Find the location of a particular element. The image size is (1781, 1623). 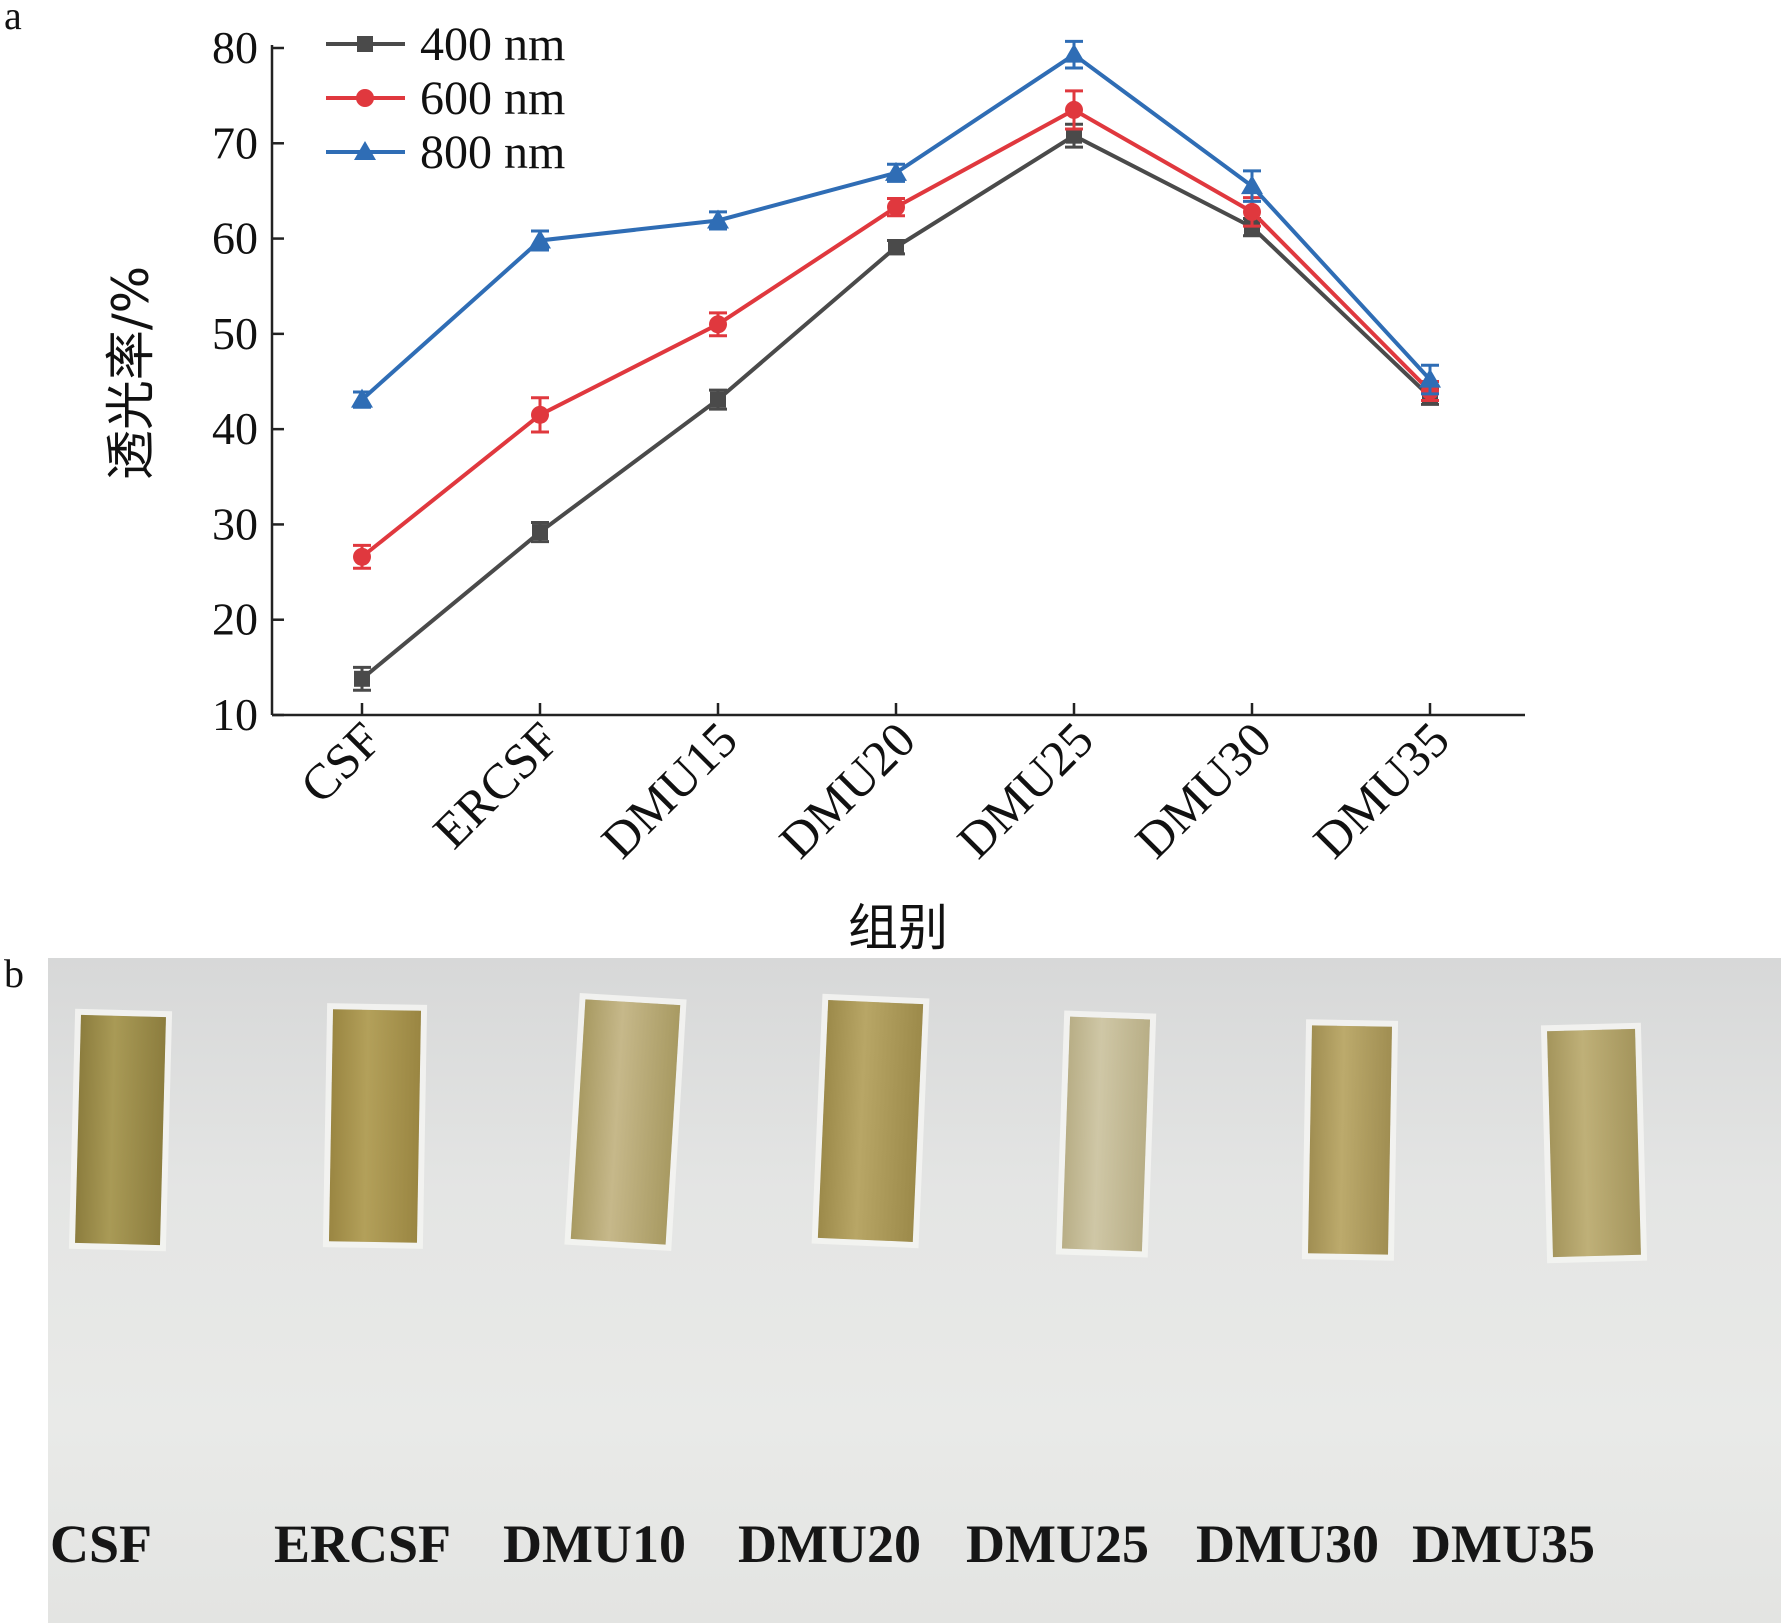

y-tick-label: 40 is located at coordinates (235, 428).